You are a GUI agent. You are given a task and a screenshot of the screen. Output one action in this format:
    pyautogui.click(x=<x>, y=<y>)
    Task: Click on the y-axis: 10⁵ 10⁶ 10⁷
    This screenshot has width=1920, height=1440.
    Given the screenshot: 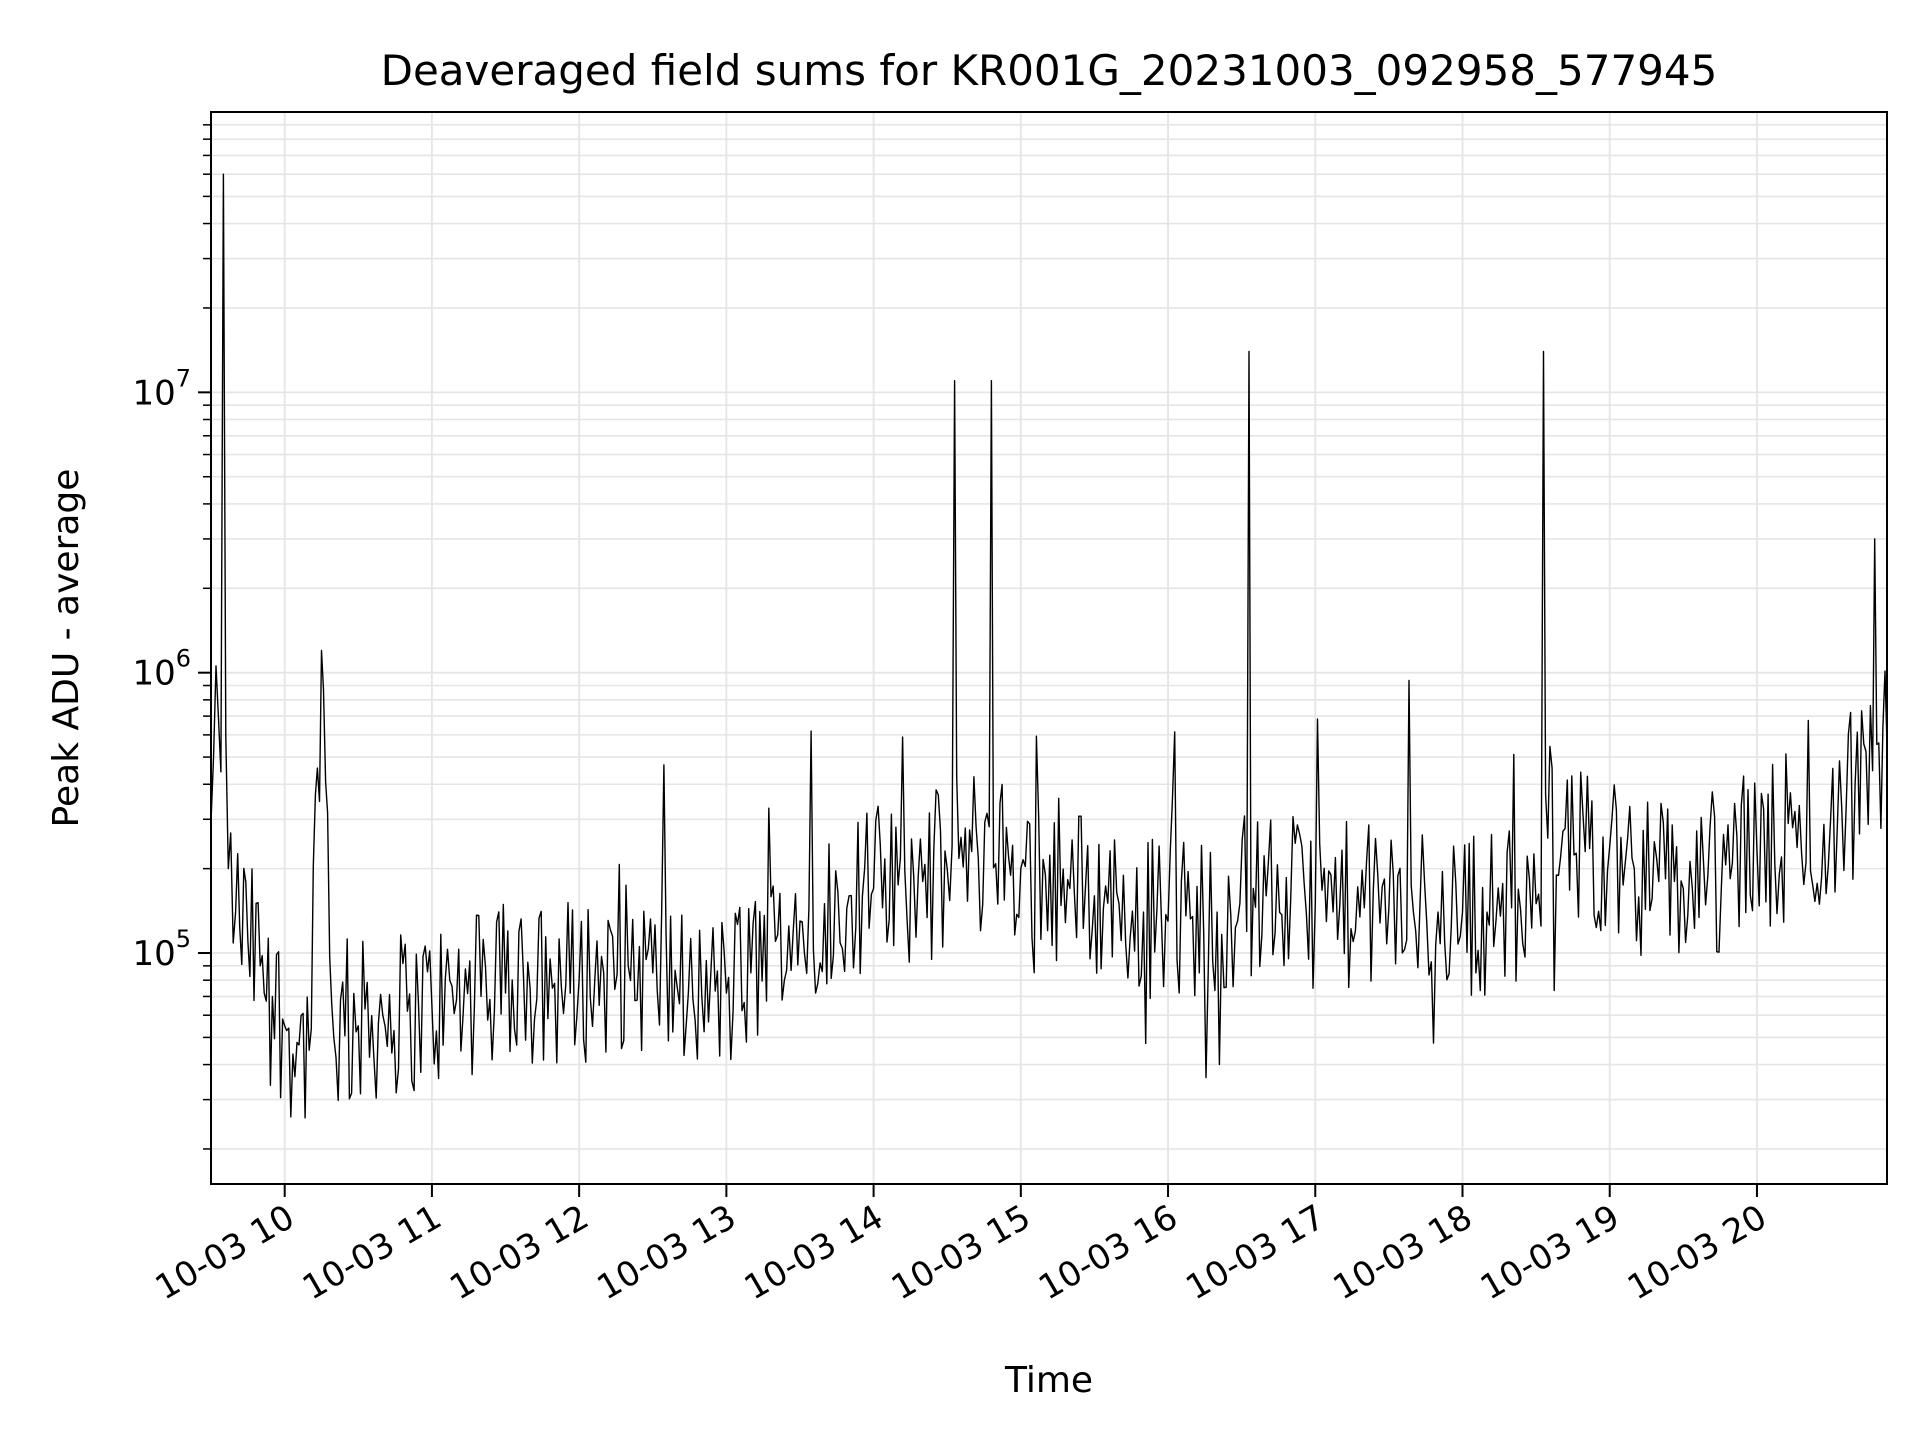 What is the action you would take?
    pyautogui.click(x=171, y=637)
    